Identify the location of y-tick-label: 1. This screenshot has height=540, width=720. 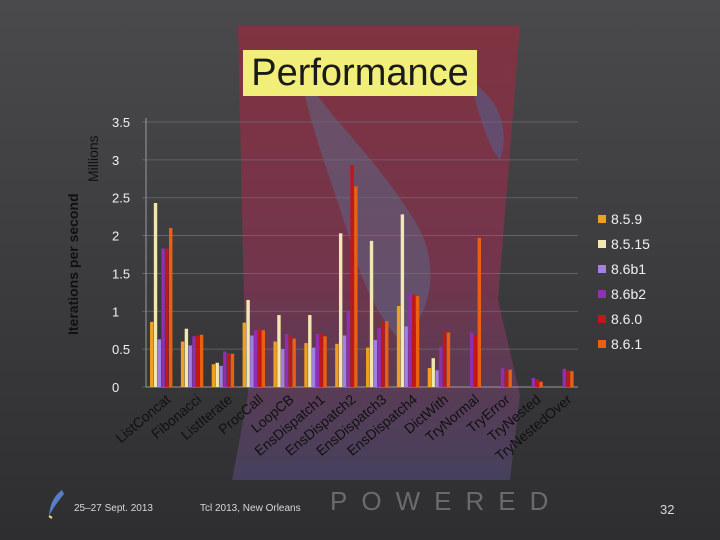
(115, 311).